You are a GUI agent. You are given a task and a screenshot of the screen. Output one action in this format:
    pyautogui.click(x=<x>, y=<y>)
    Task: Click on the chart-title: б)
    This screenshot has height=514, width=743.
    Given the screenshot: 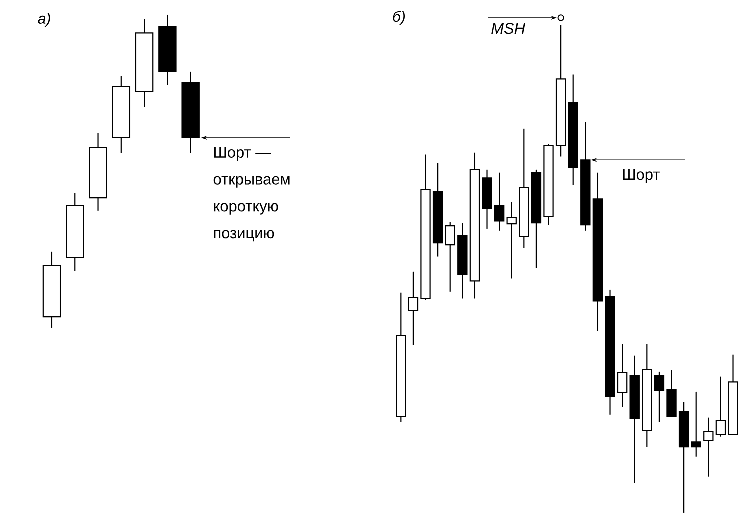 What is the action you would take?
    pyautogui.click(x=399, y=18)
    